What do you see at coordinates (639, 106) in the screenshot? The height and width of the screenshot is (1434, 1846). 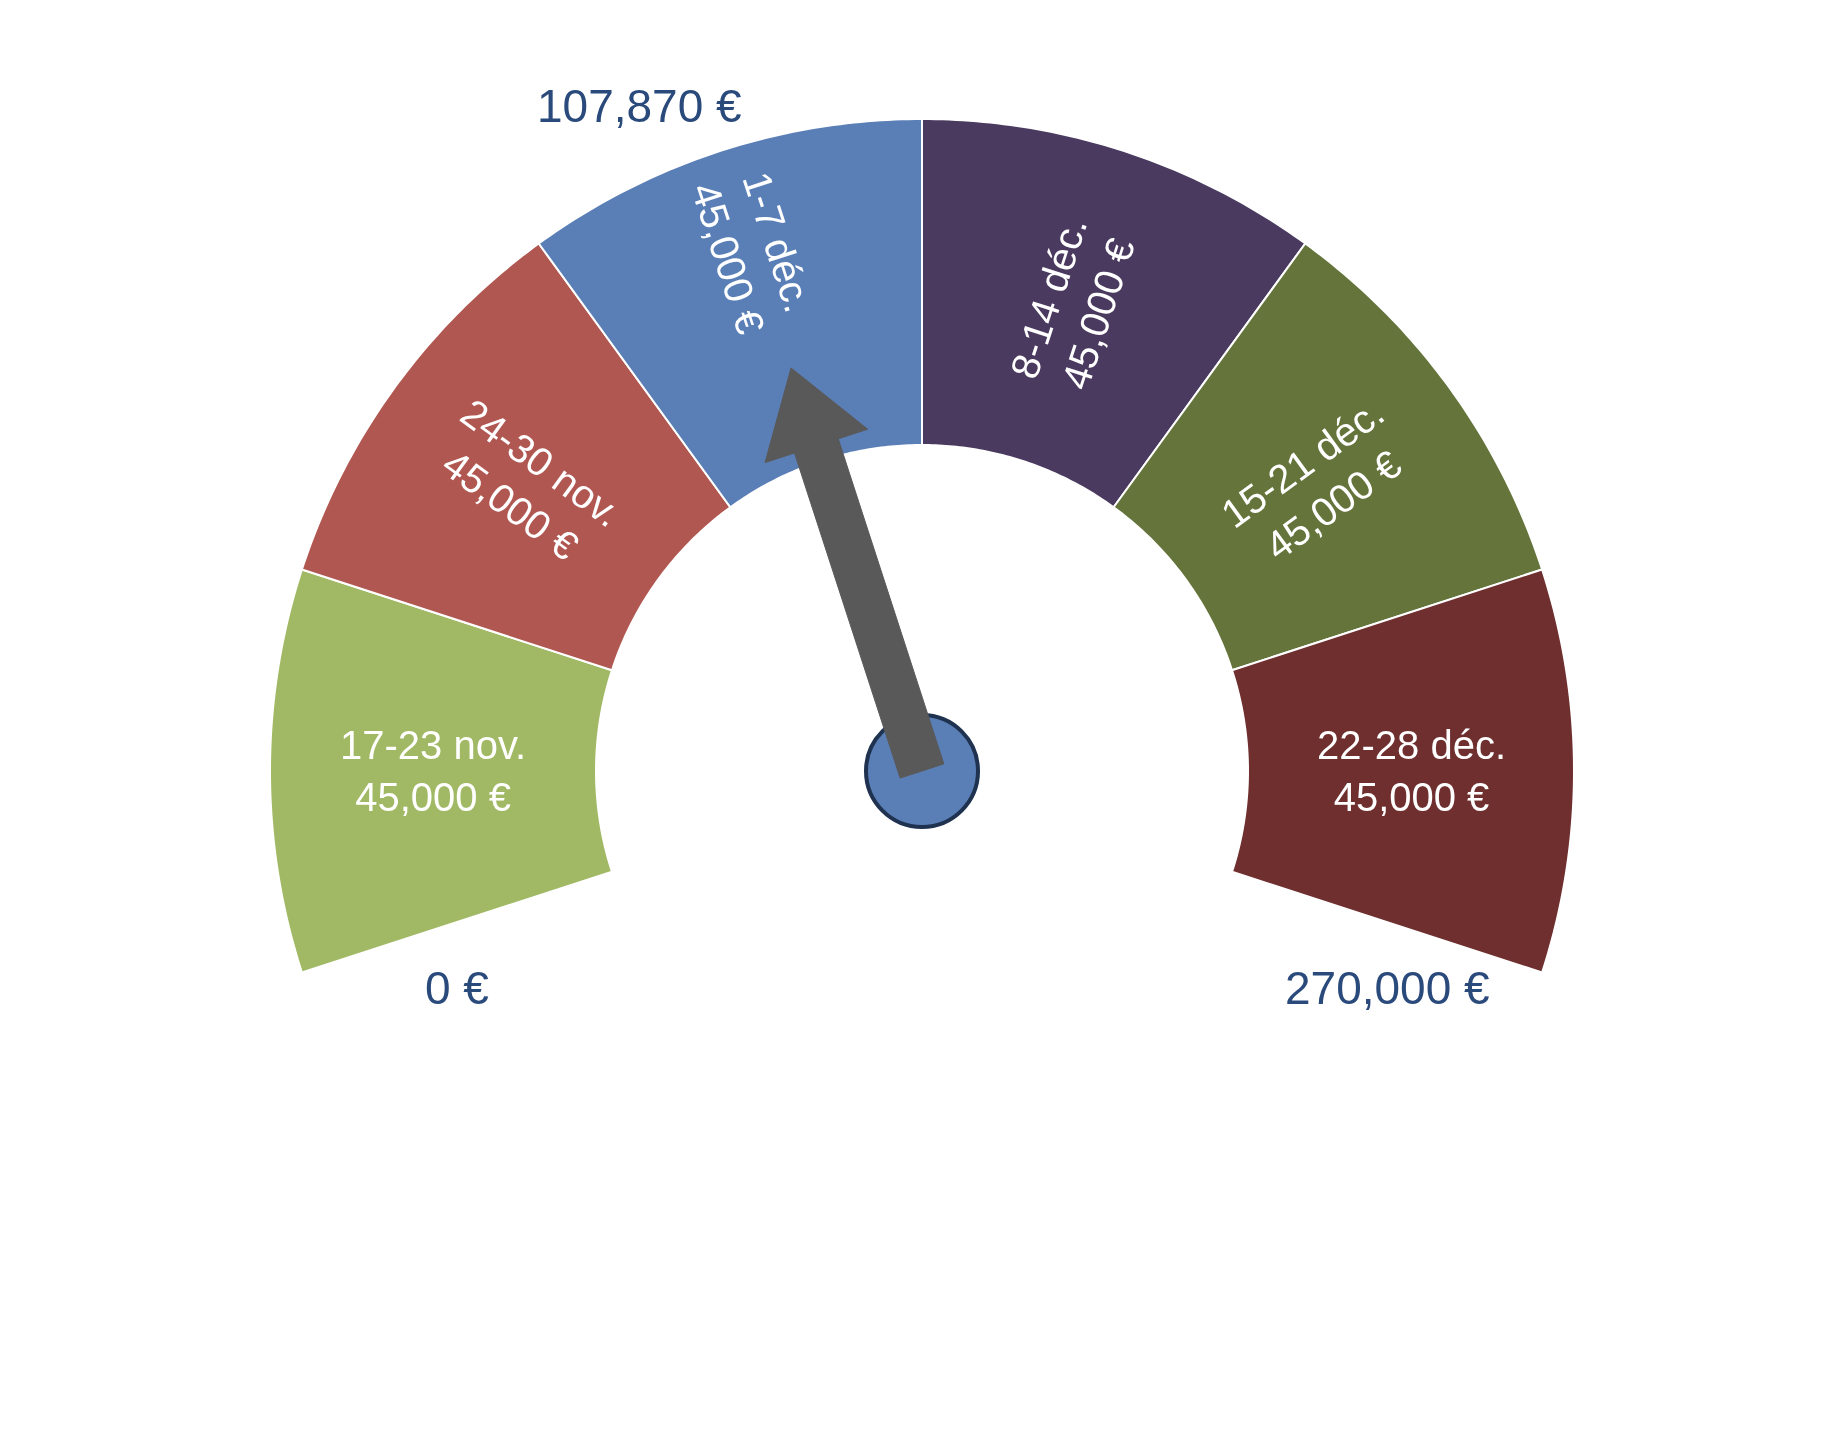 I see `text: 107,870 €` at bounding box center [639, 106].